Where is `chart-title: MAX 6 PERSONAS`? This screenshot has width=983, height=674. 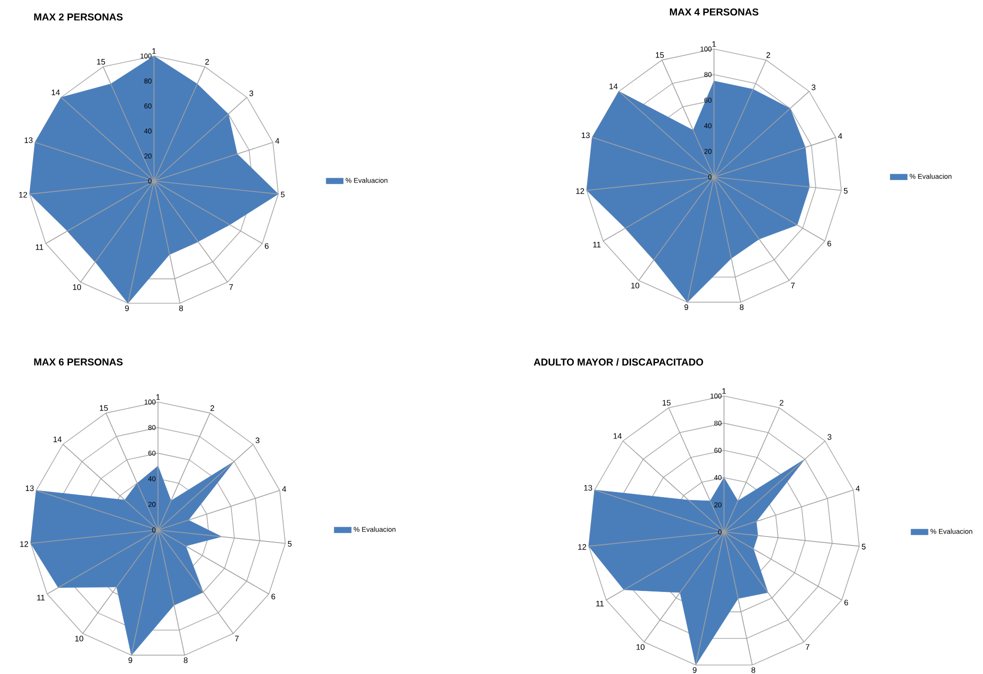
chart-title: MAX 6 PERSONAS is located at coordinates (78, 362).